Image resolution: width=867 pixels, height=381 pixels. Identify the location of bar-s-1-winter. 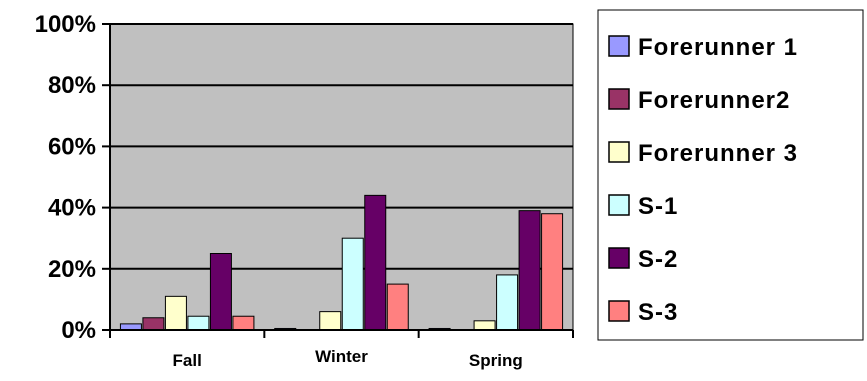
(352, 284).